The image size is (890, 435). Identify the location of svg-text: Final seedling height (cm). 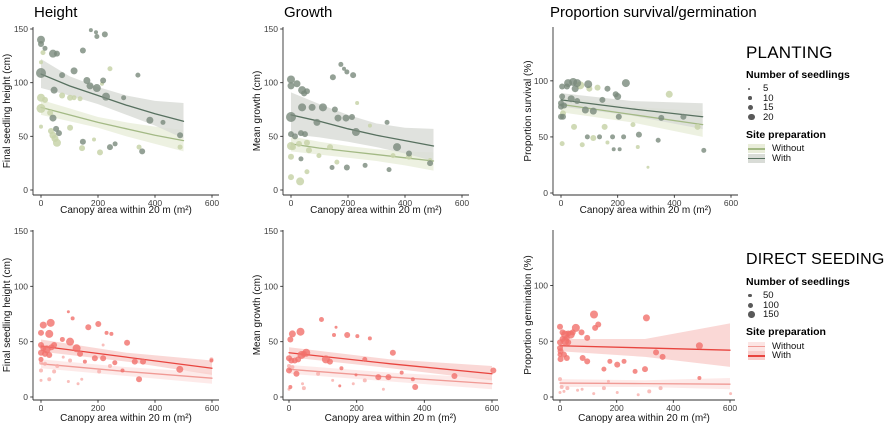
(7, 315).